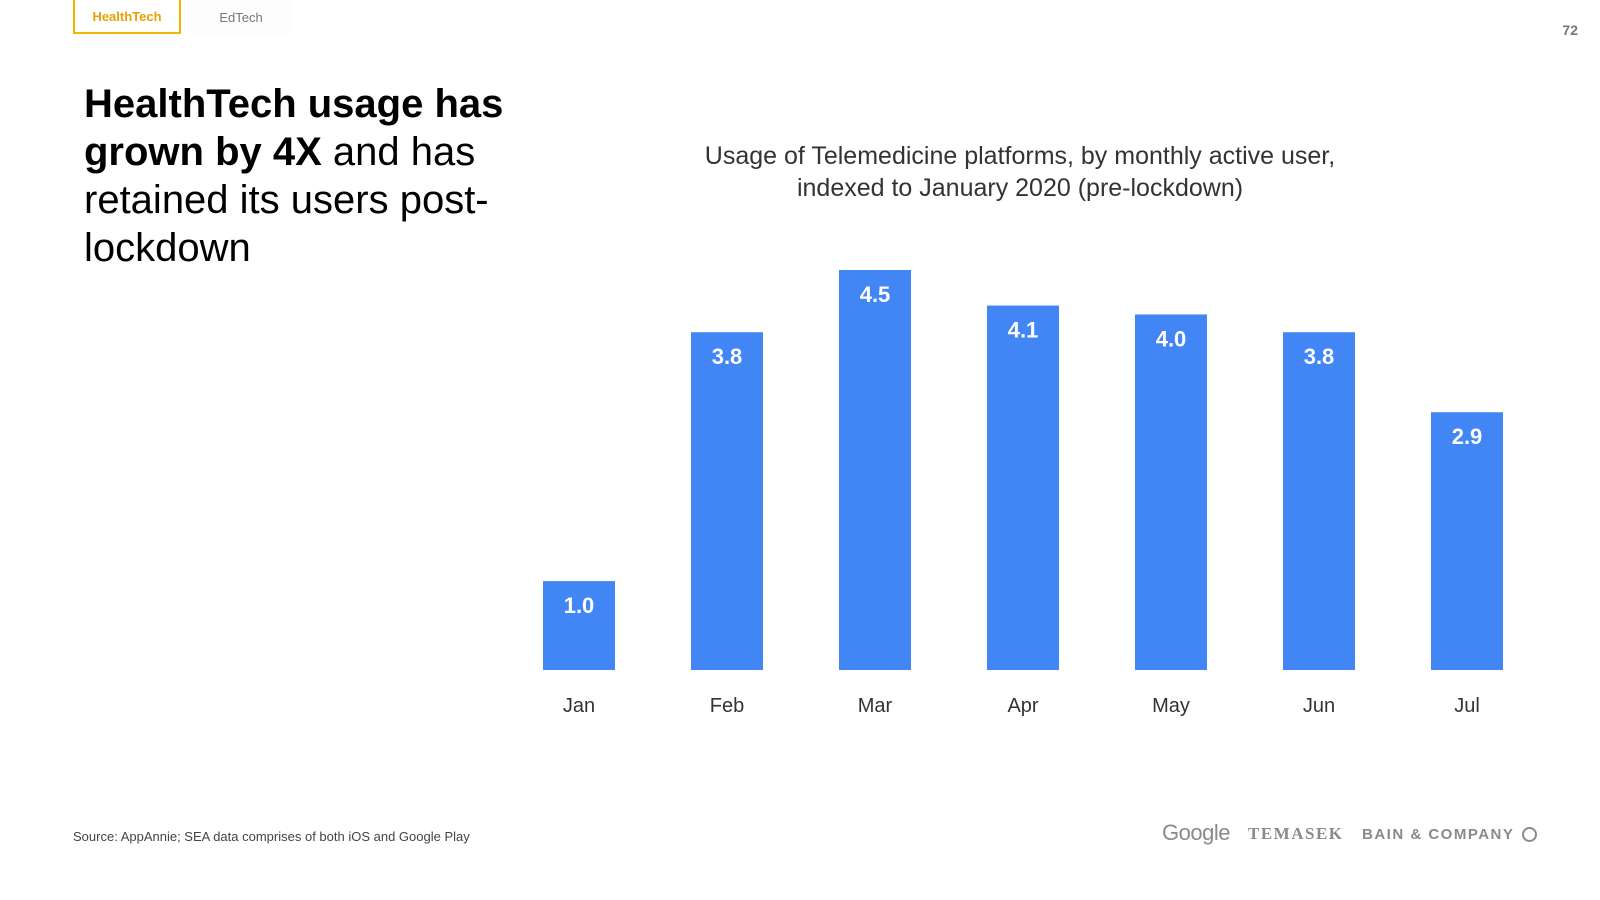  What do you see at coordinates (875, 706) in the screenshot?
I see `x-tick-label-mar: Mar` at bounding box center [875, 706].